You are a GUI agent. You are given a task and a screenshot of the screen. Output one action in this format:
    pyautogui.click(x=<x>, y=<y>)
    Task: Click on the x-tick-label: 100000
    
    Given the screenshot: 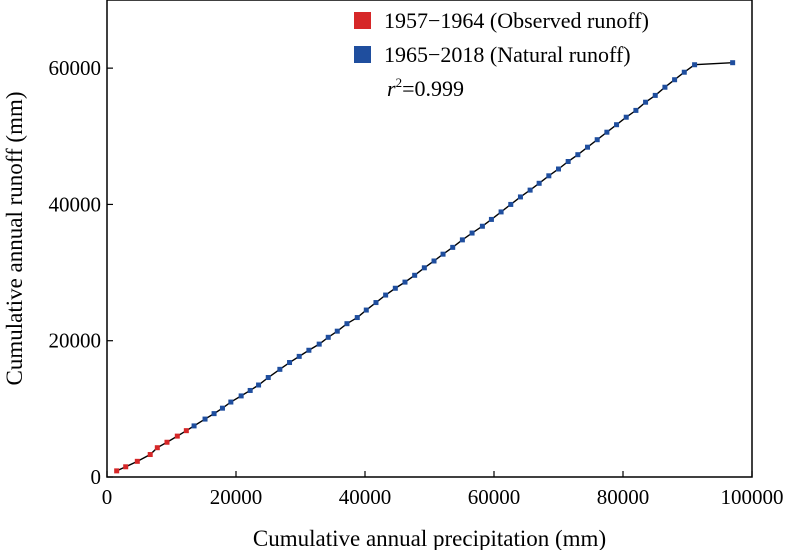 What is the action you would take?
    pyautogui.click(x=752, y=497)
    